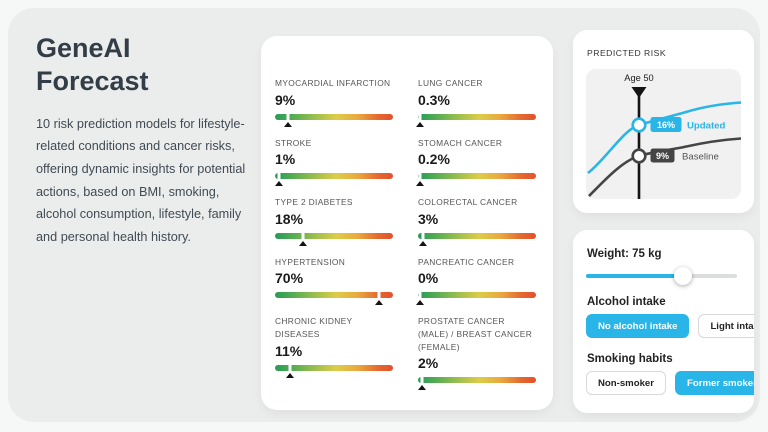  I want to click on weight-slider-fill, so click(634, 276).